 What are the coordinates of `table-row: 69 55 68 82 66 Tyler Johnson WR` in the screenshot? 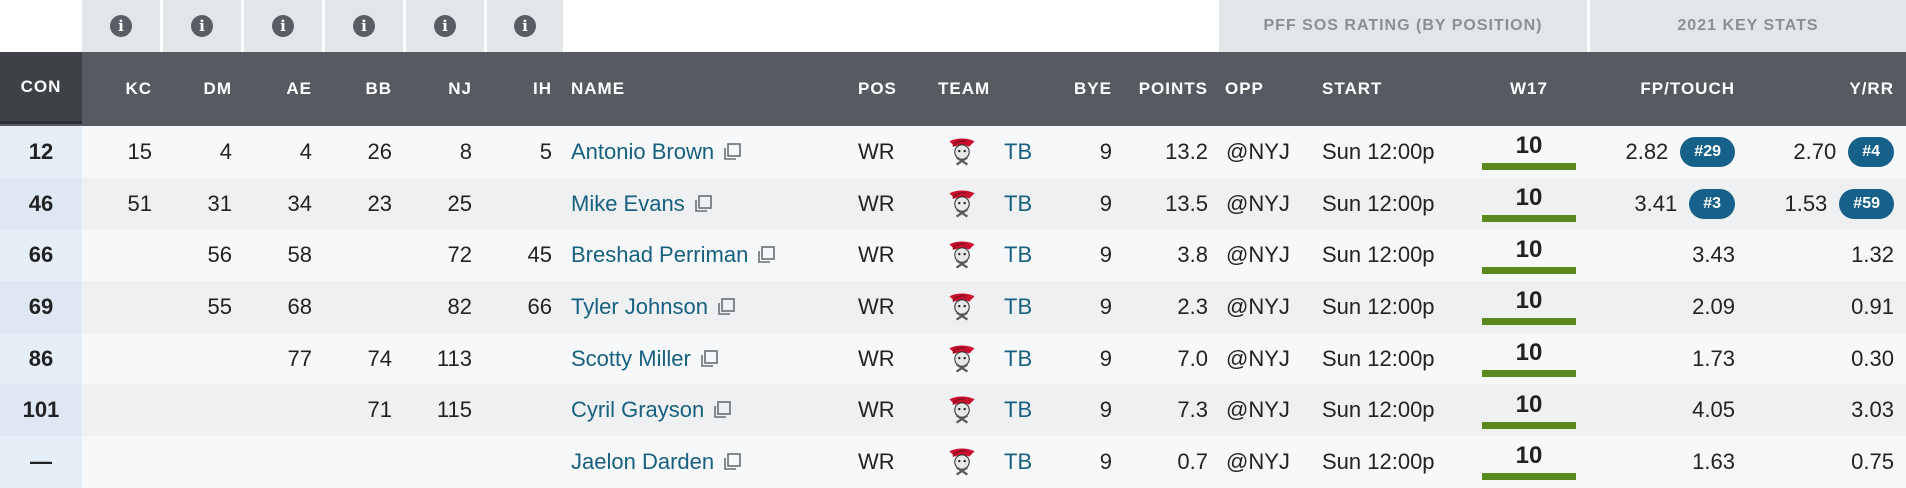 It's located at (953, 307).